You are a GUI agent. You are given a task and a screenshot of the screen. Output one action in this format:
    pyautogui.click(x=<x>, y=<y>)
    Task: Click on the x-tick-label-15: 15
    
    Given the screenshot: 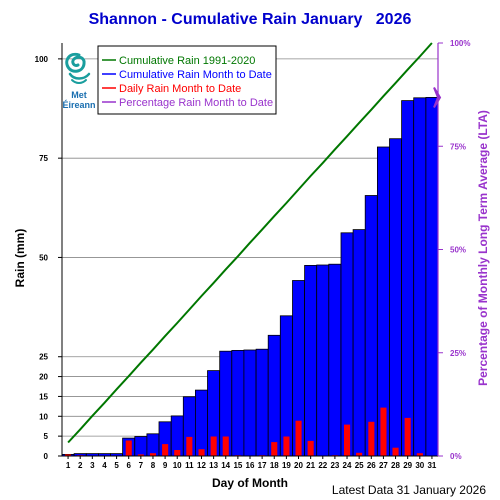 What is the action you would take?
    pyautogui.click(x=237, y=465)
    